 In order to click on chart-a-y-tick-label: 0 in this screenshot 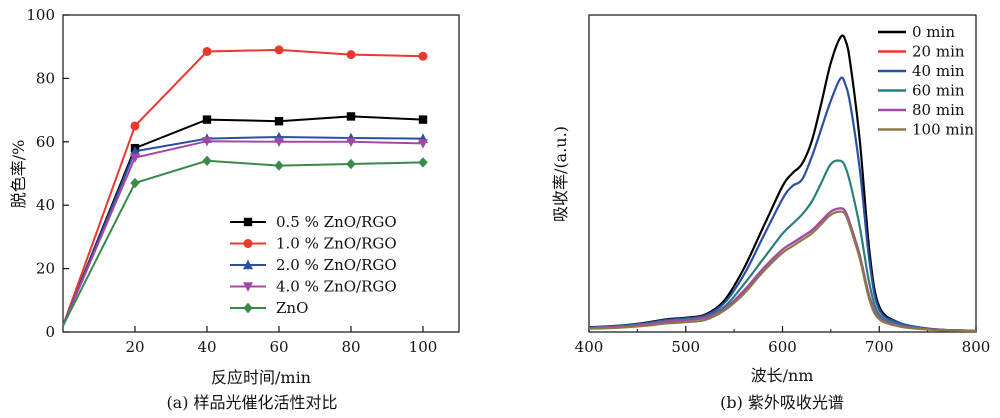, I will do `click(50, 332)`.